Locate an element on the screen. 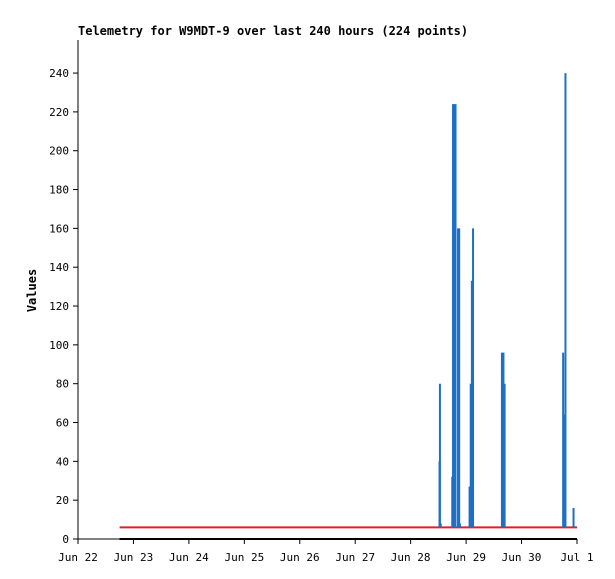 The width and height of the screenshot is (615, 579). y-tick-label: 240 is located at coordinates (59, 73).